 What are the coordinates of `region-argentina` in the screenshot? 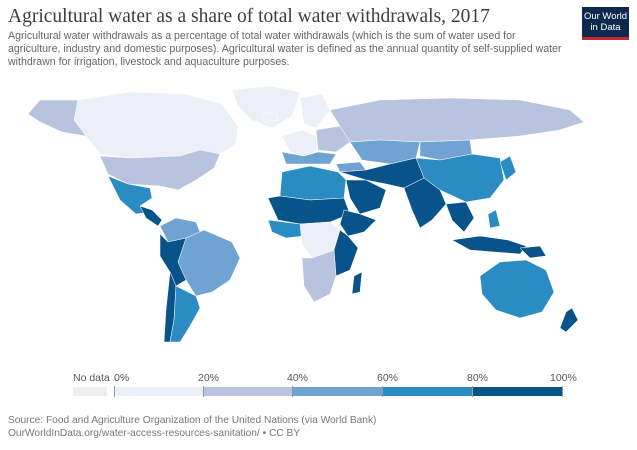 It's located at (185, 314).